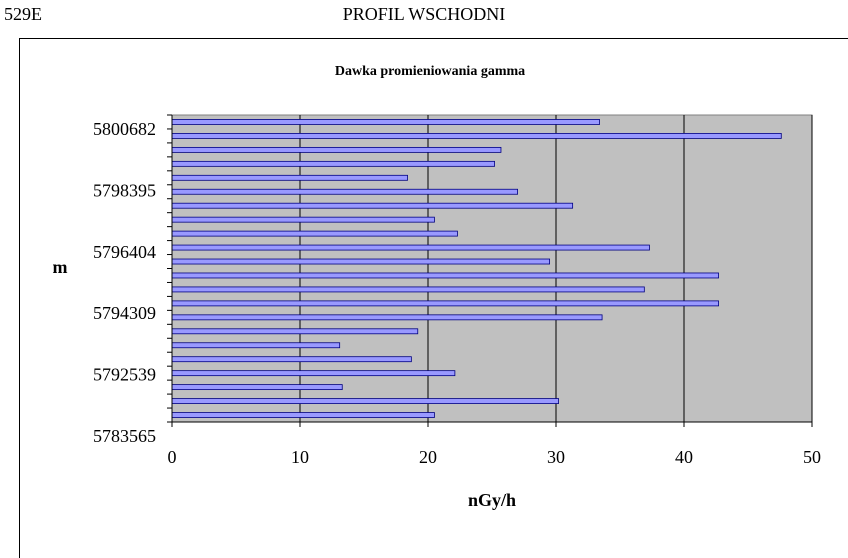  What do you see at coordinates (124, 375) in the screenshot?
I see `y-tick-label: 5792539` at bounding box center [124, 375].